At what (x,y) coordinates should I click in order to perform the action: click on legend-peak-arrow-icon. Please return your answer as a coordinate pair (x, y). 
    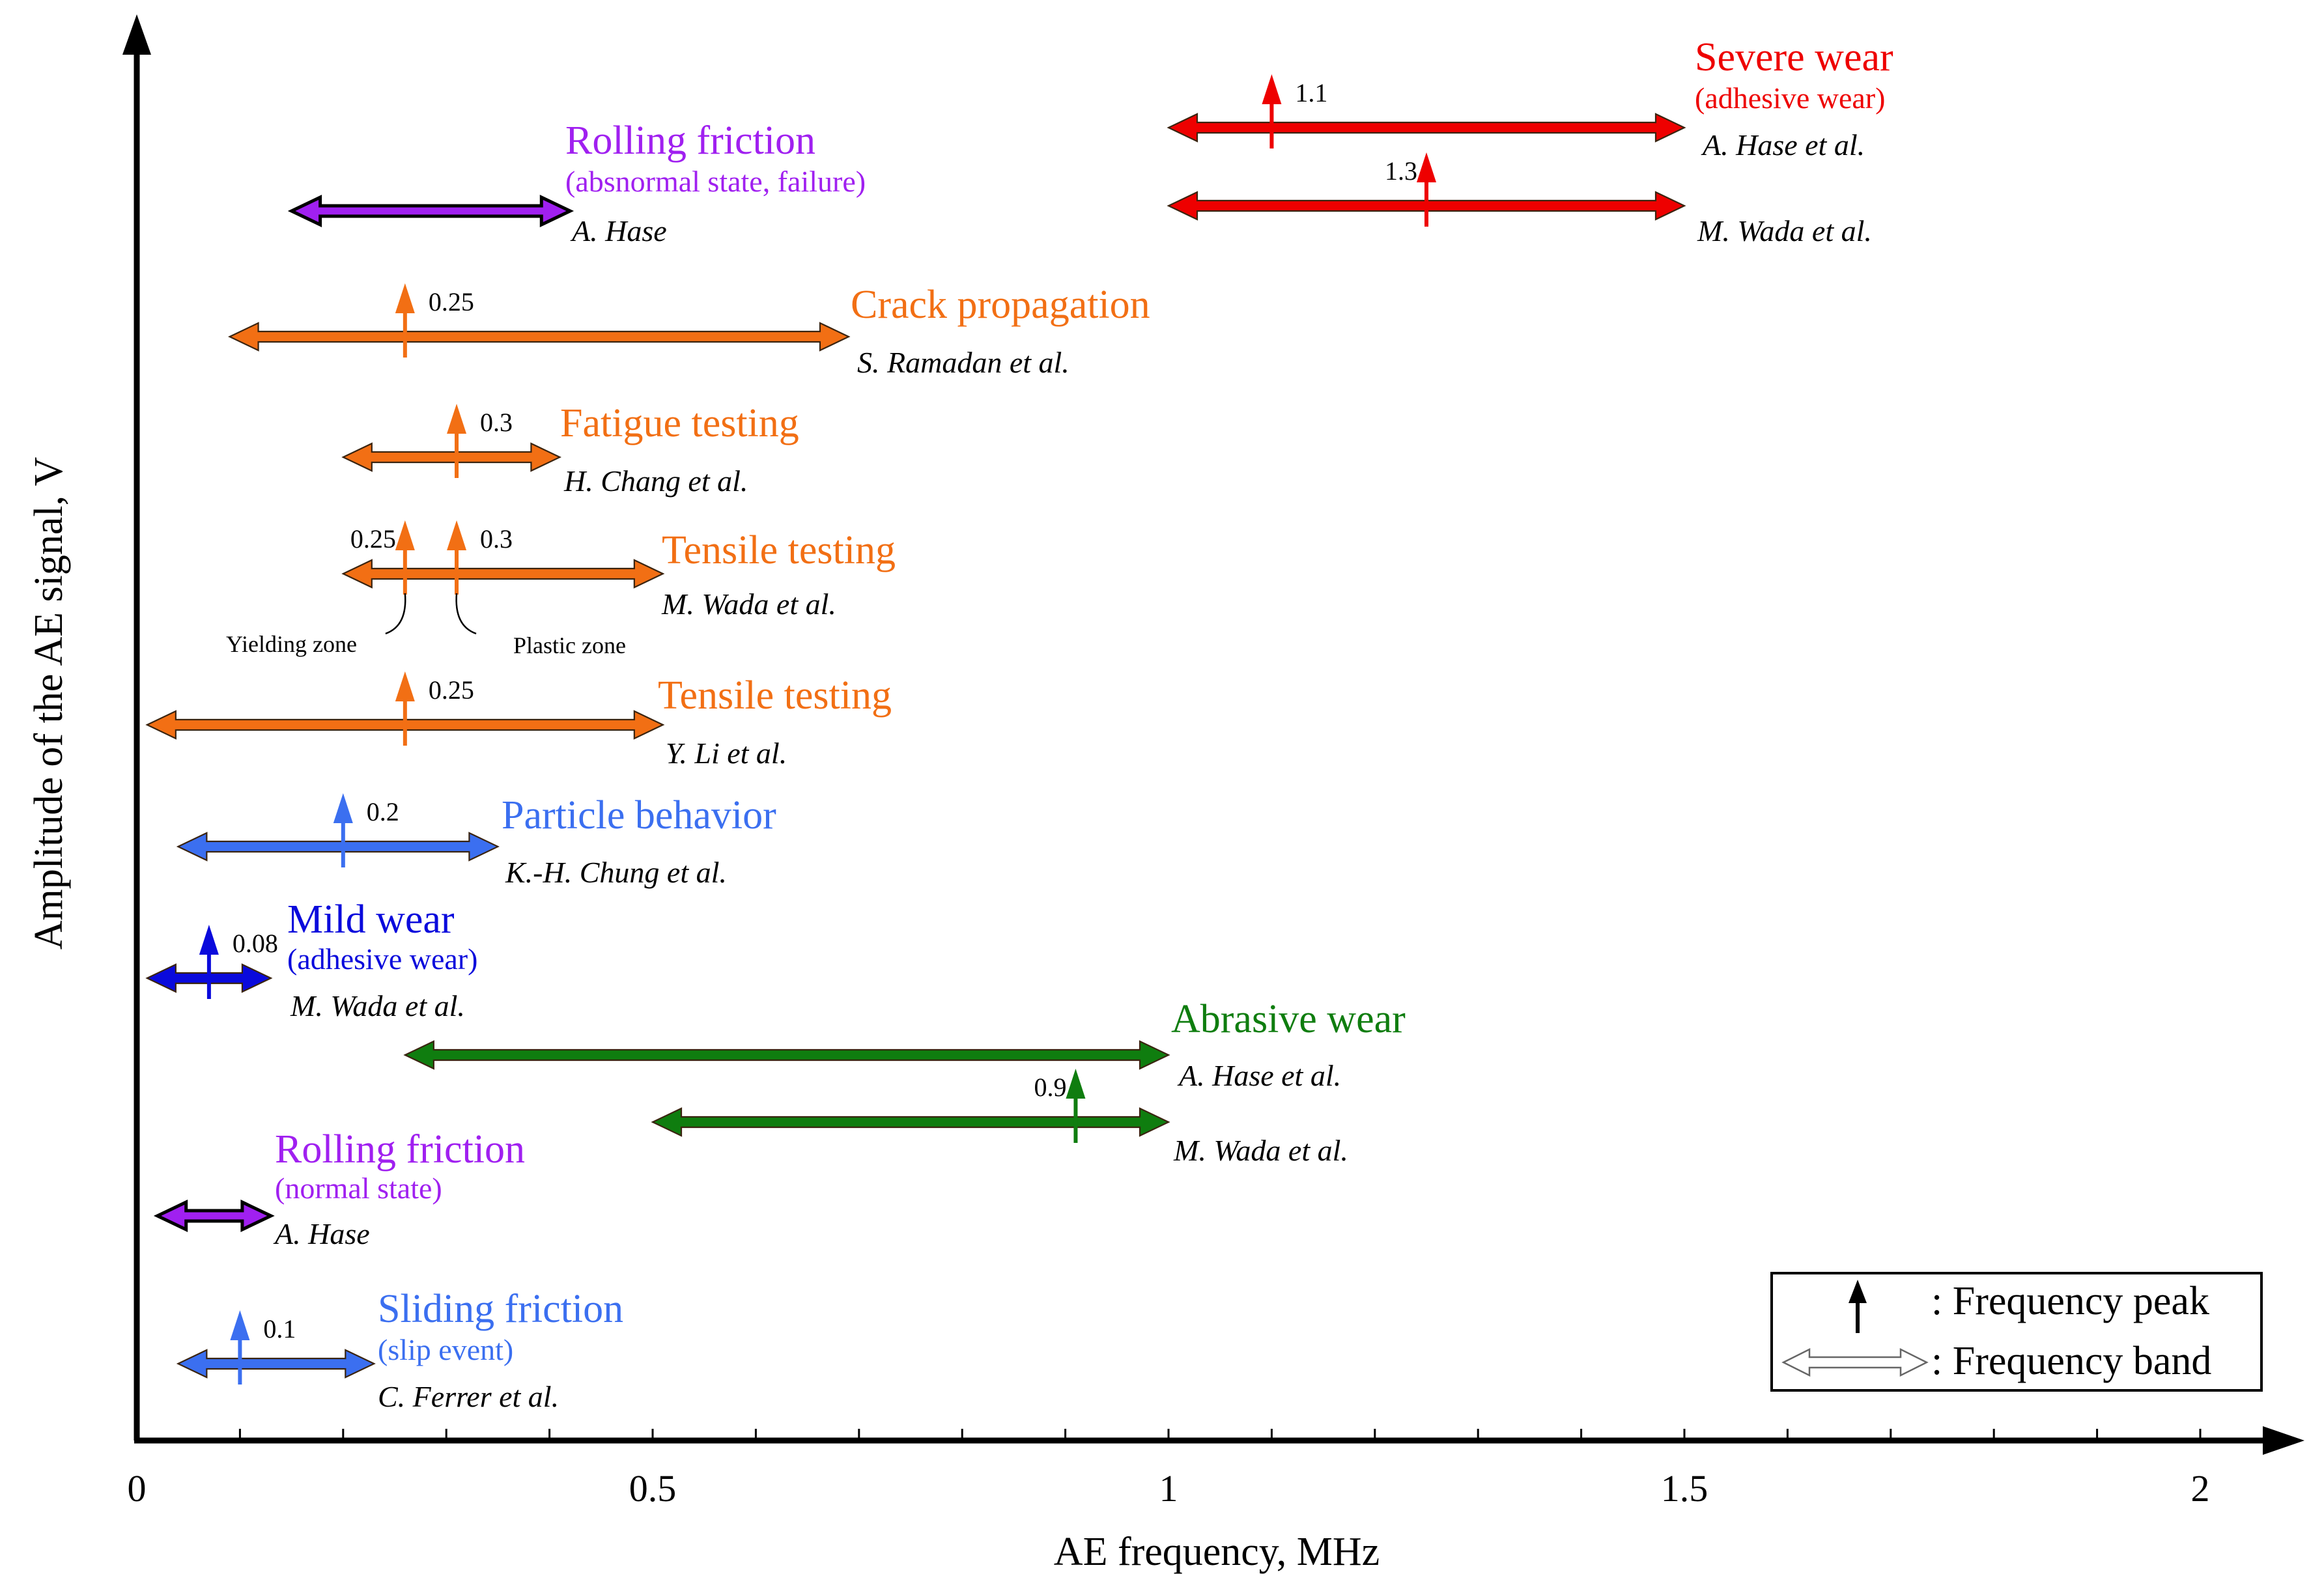
    Looking at the image, I should click on (1858, 1306).